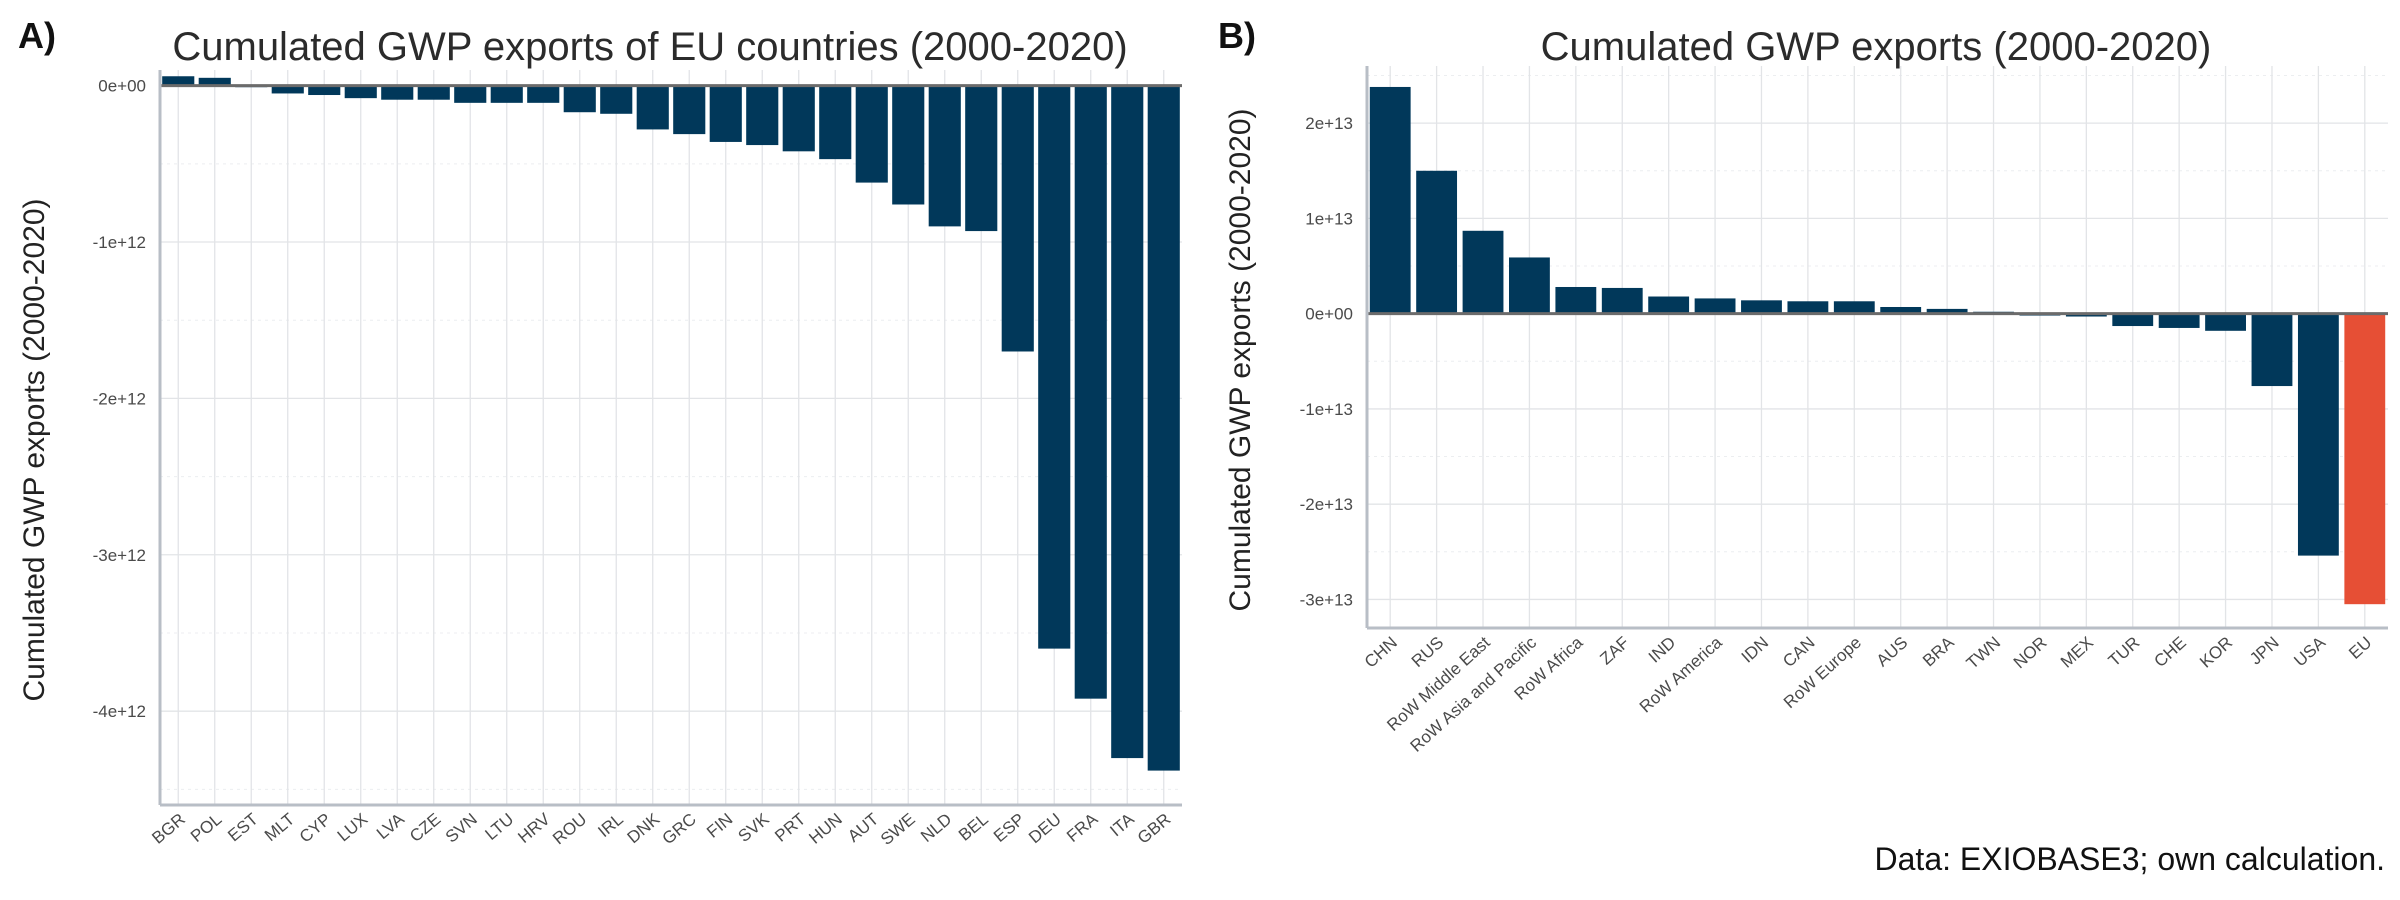 This screenshot has height=900, width=2400. What do you see at coordinates (499, 827) in the screenshot?
I see `panel-a-x-tick-label: LTU` at bounding box center [499, 827].